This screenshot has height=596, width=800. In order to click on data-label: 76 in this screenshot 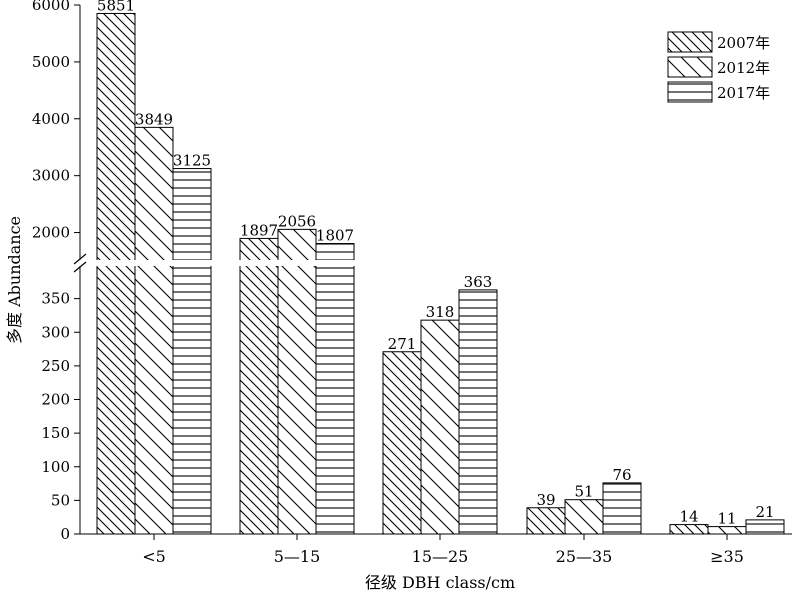, I will do `click(621, 475)`.